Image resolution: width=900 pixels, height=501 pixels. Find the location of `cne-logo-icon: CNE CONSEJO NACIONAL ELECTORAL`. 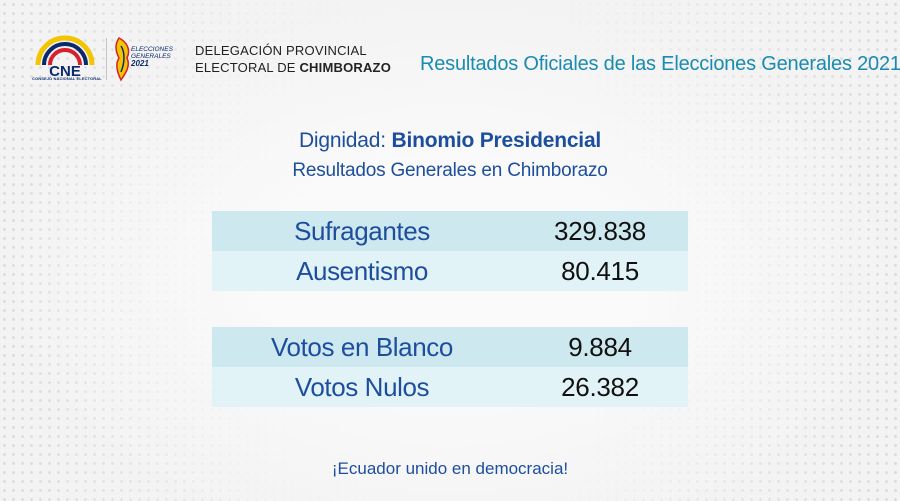

cne-logo-icon: CNE CONSEJO NACIONAL ELECTORAL is located at coordinates (67, 59).